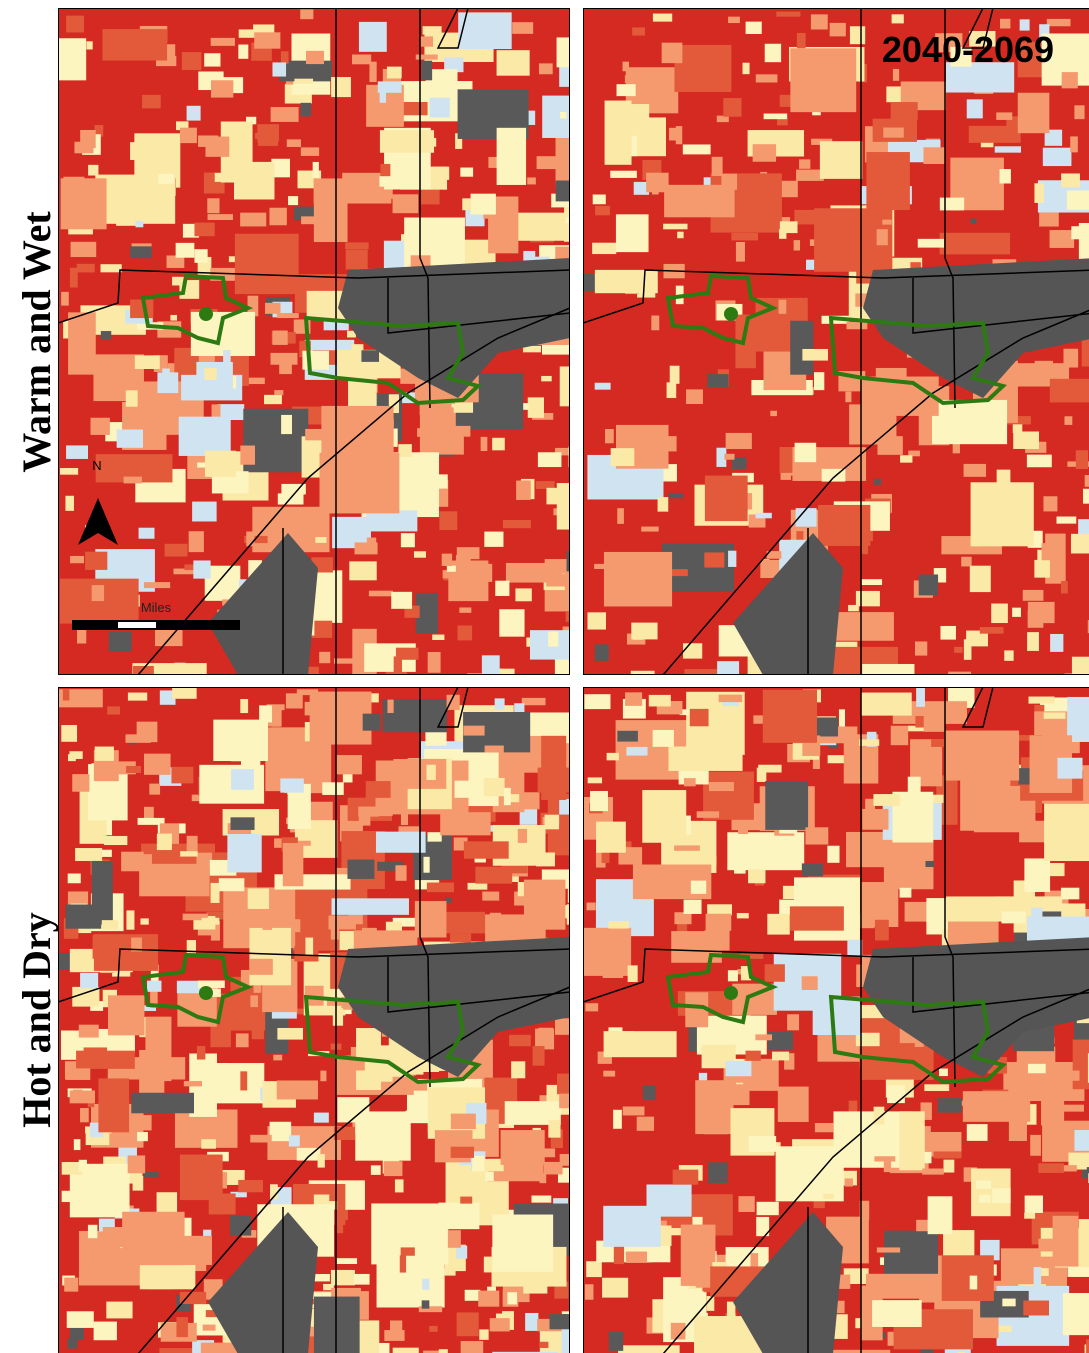  Describe the element at coordinates (263, 604) in the screenshot. I see `urban-area` at that location.